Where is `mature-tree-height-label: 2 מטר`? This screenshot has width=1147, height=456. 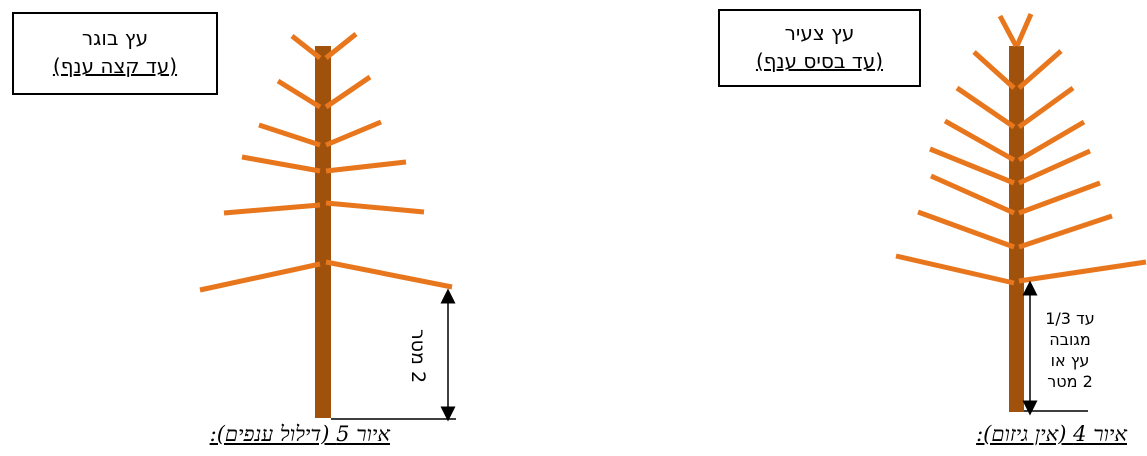 mature-tree-height-label: 2 מטר is located at coordinates (418, 356).